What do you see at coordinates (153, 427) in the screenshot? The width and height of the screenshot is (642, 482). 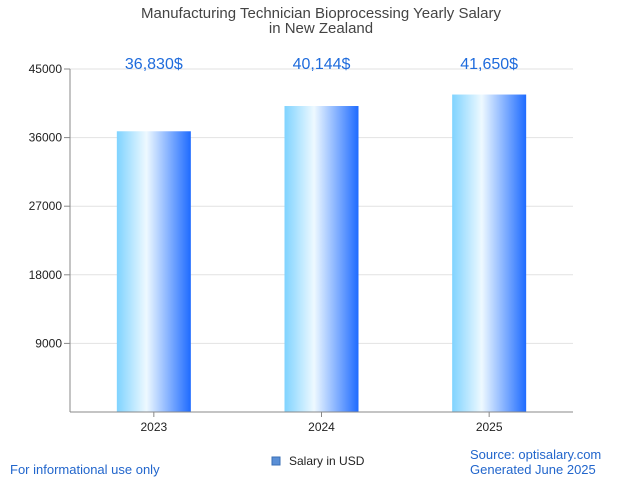 I see `x-tick-label-2023: 2023` at bounding box center [153, 427].